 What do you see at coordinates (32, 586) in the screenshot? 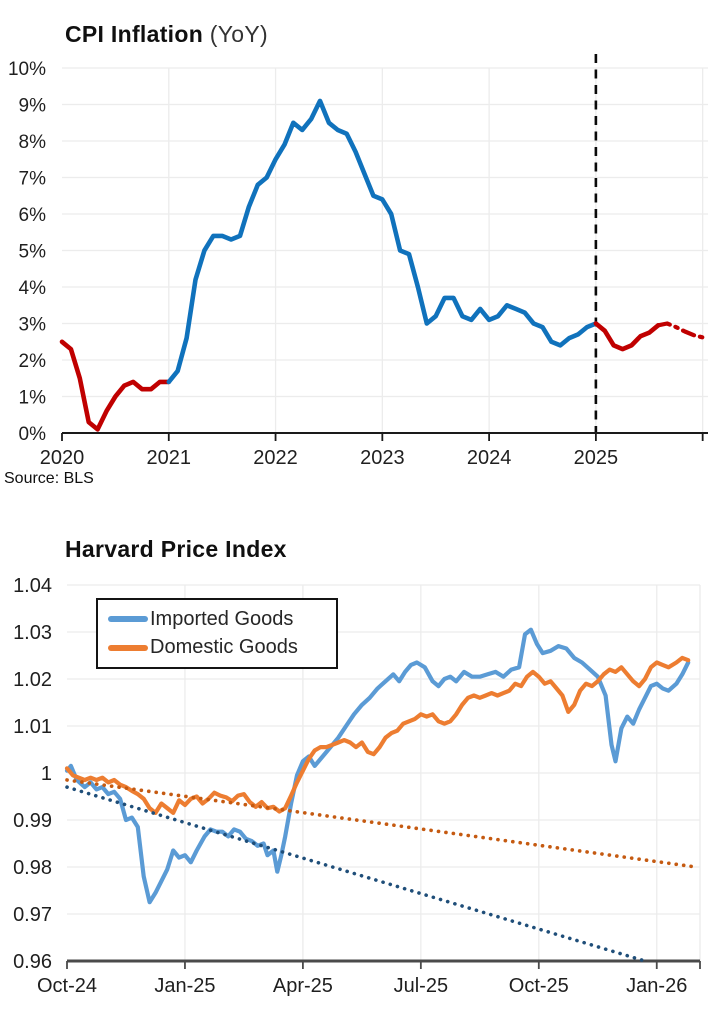
I see `y-tick-label: 1.04` at bounding box center [32, 586].